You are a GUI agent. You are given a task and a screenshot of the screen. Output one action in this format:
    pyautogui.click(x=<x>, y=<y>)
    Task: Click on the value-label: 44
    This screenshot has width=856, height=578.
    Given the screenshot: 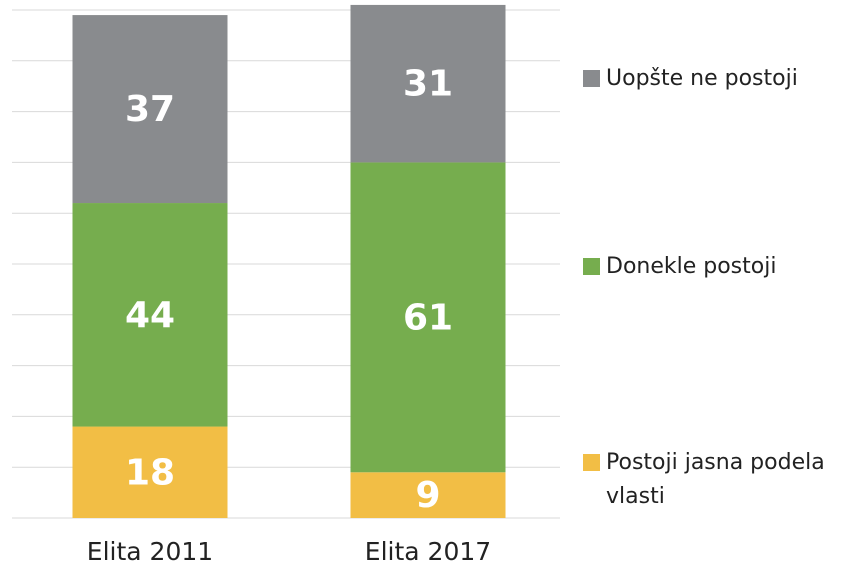 What is the action you would take?
    pyautogui.click(x=150, y=315)
    